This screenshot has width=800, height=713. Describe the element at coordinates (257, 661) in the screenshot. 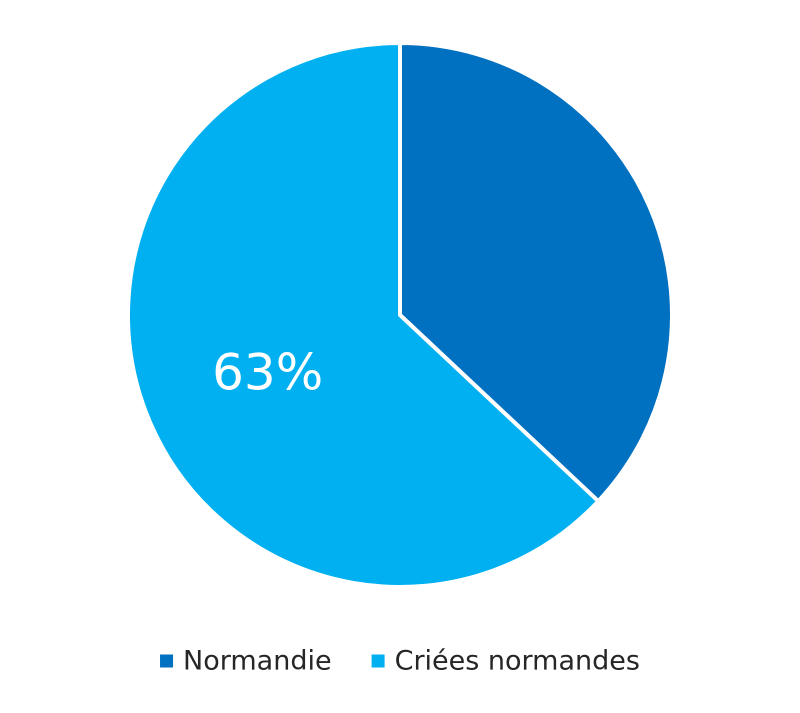

I see `legend-label-0: Normandie` at that location.